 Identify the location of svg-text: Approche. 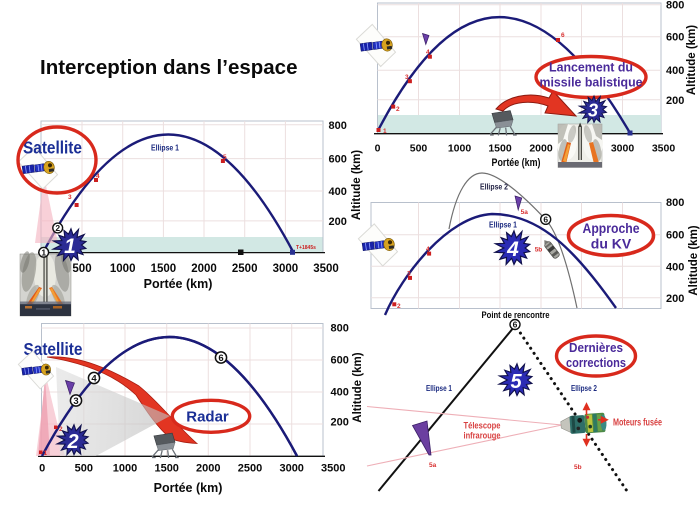
(611, 228).